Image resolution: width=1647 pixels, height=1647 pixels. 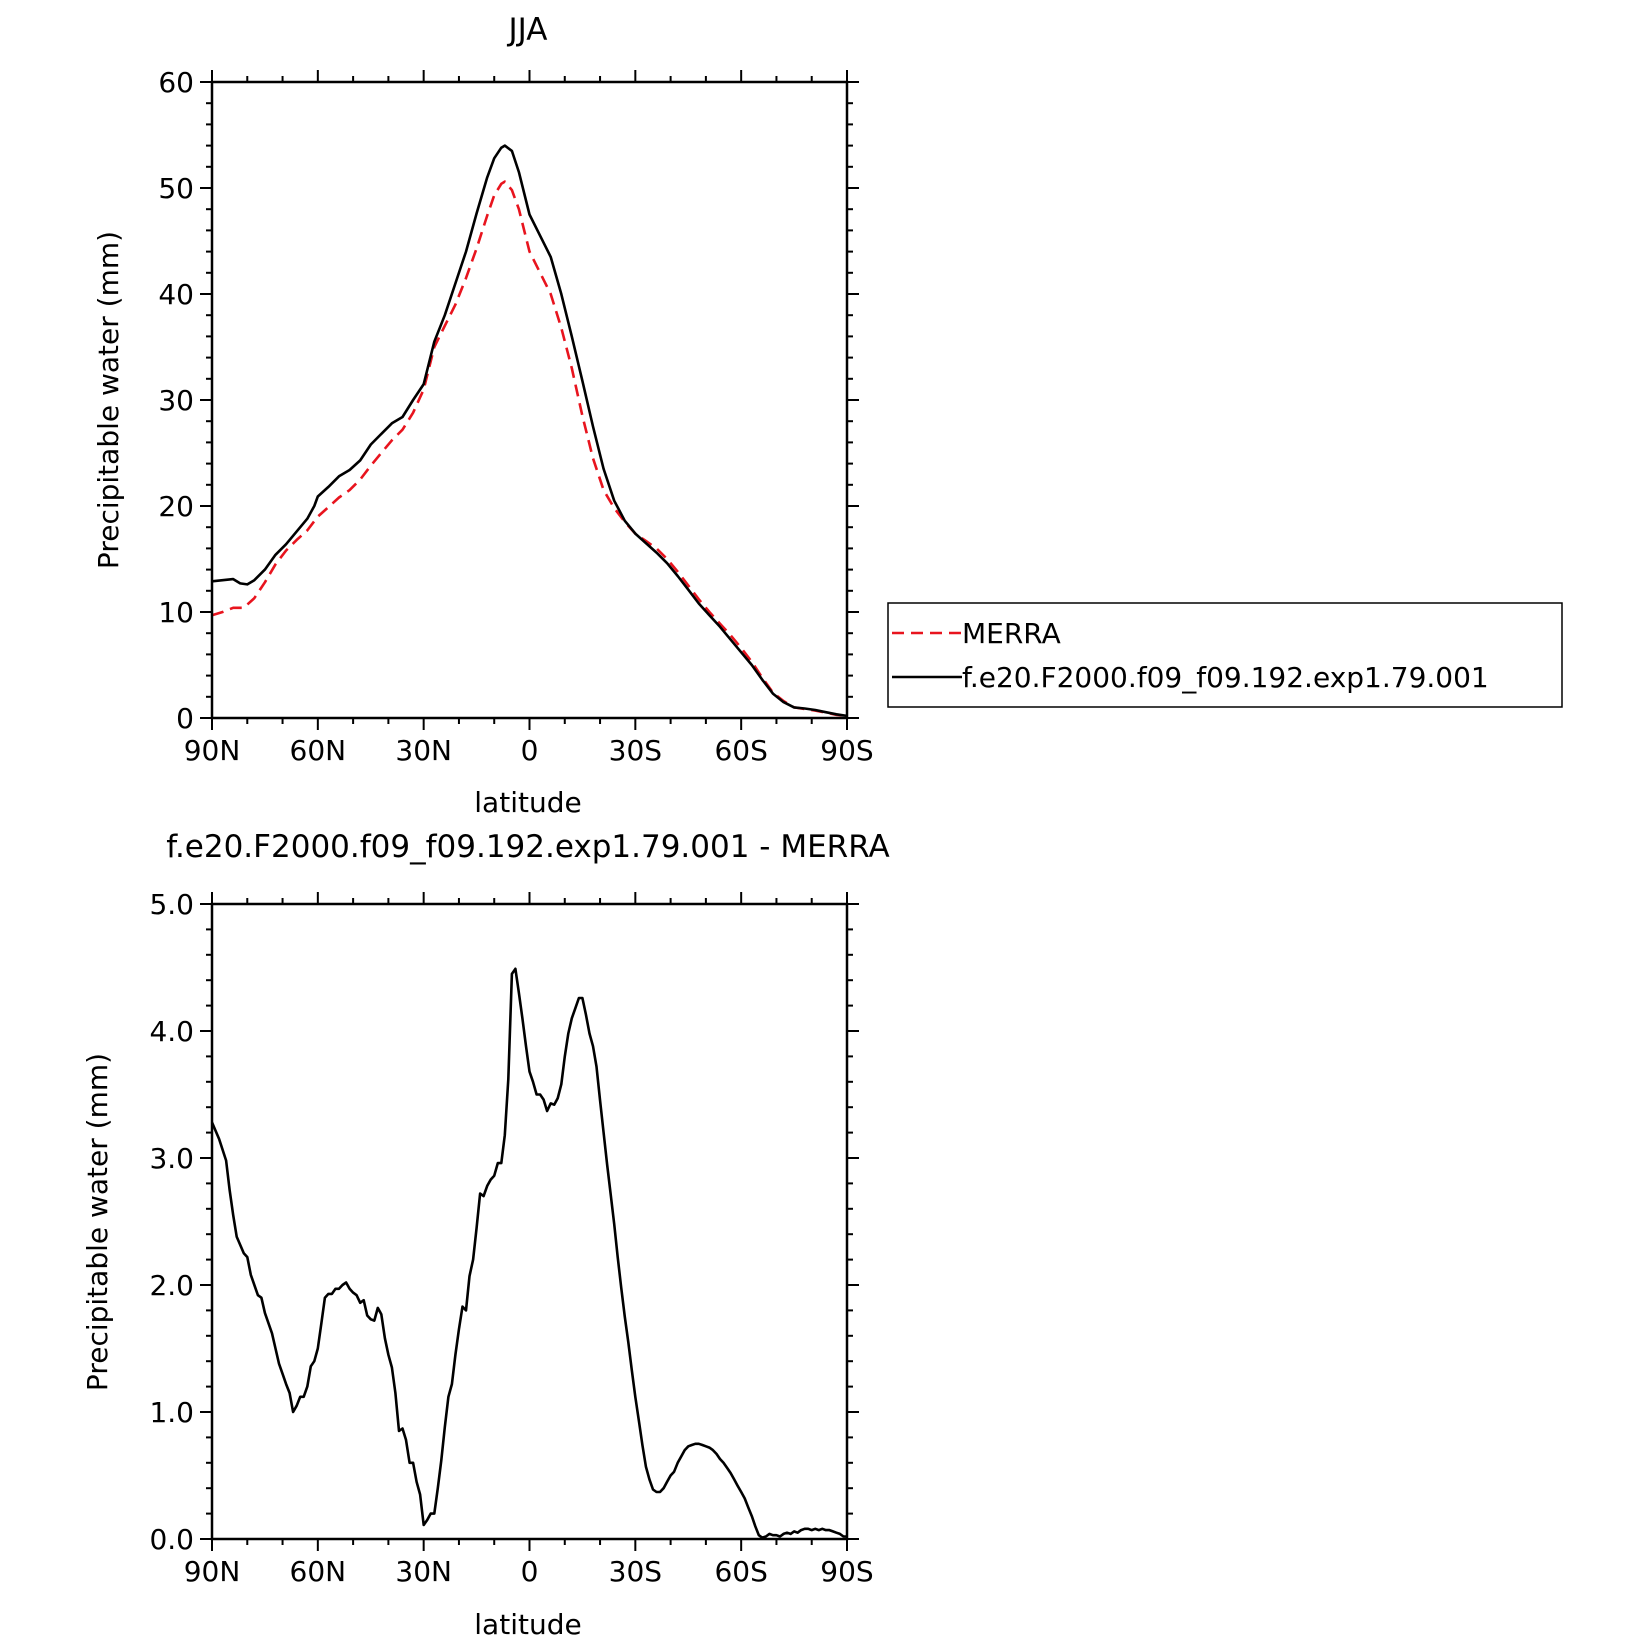 I want to click on y-tick-label: 0.0, so click(x=171, y=1539).